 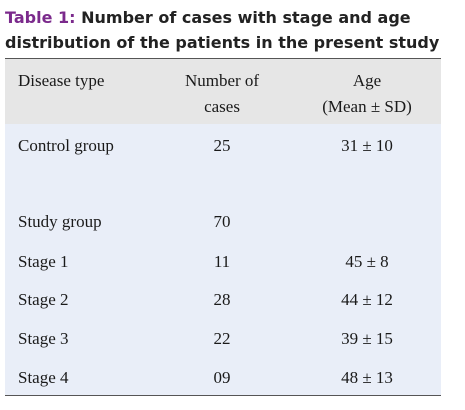 I want to click on header-cell: (Mean ± SD), so click(x=367, y=106).